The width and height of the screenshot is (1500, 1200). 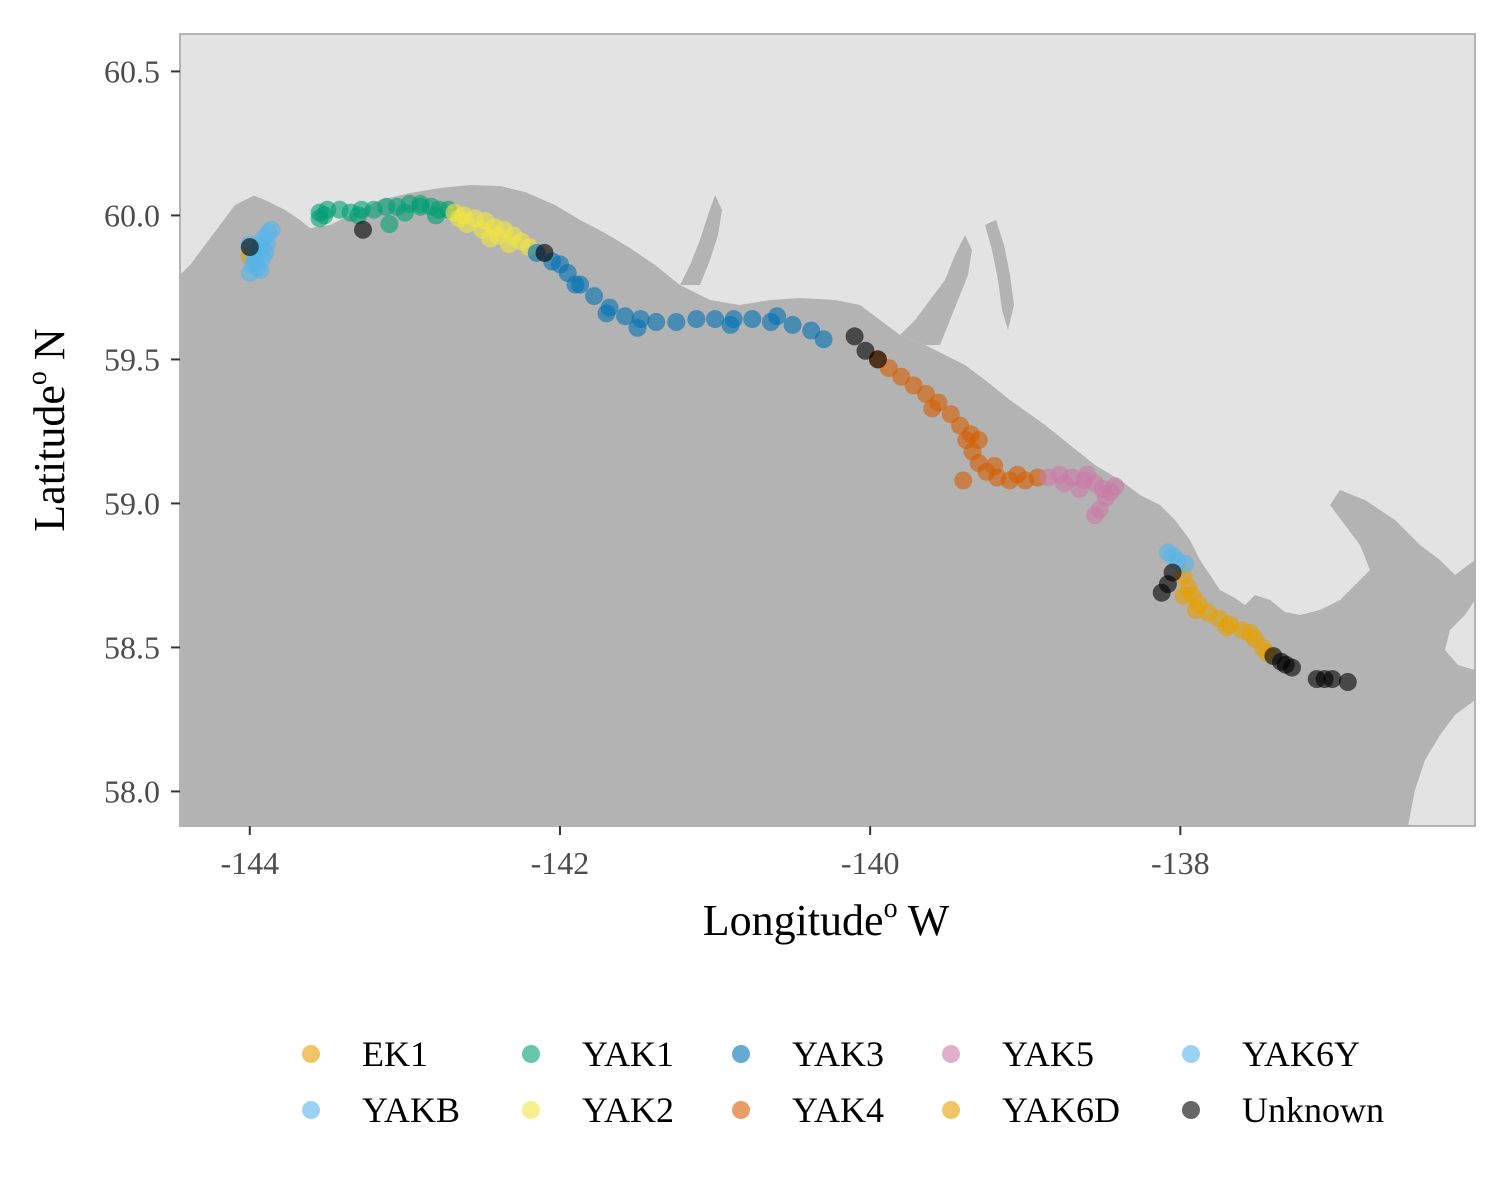 I want to click on legend-item-yak3: YAK3, so click(x=825, y=1054).